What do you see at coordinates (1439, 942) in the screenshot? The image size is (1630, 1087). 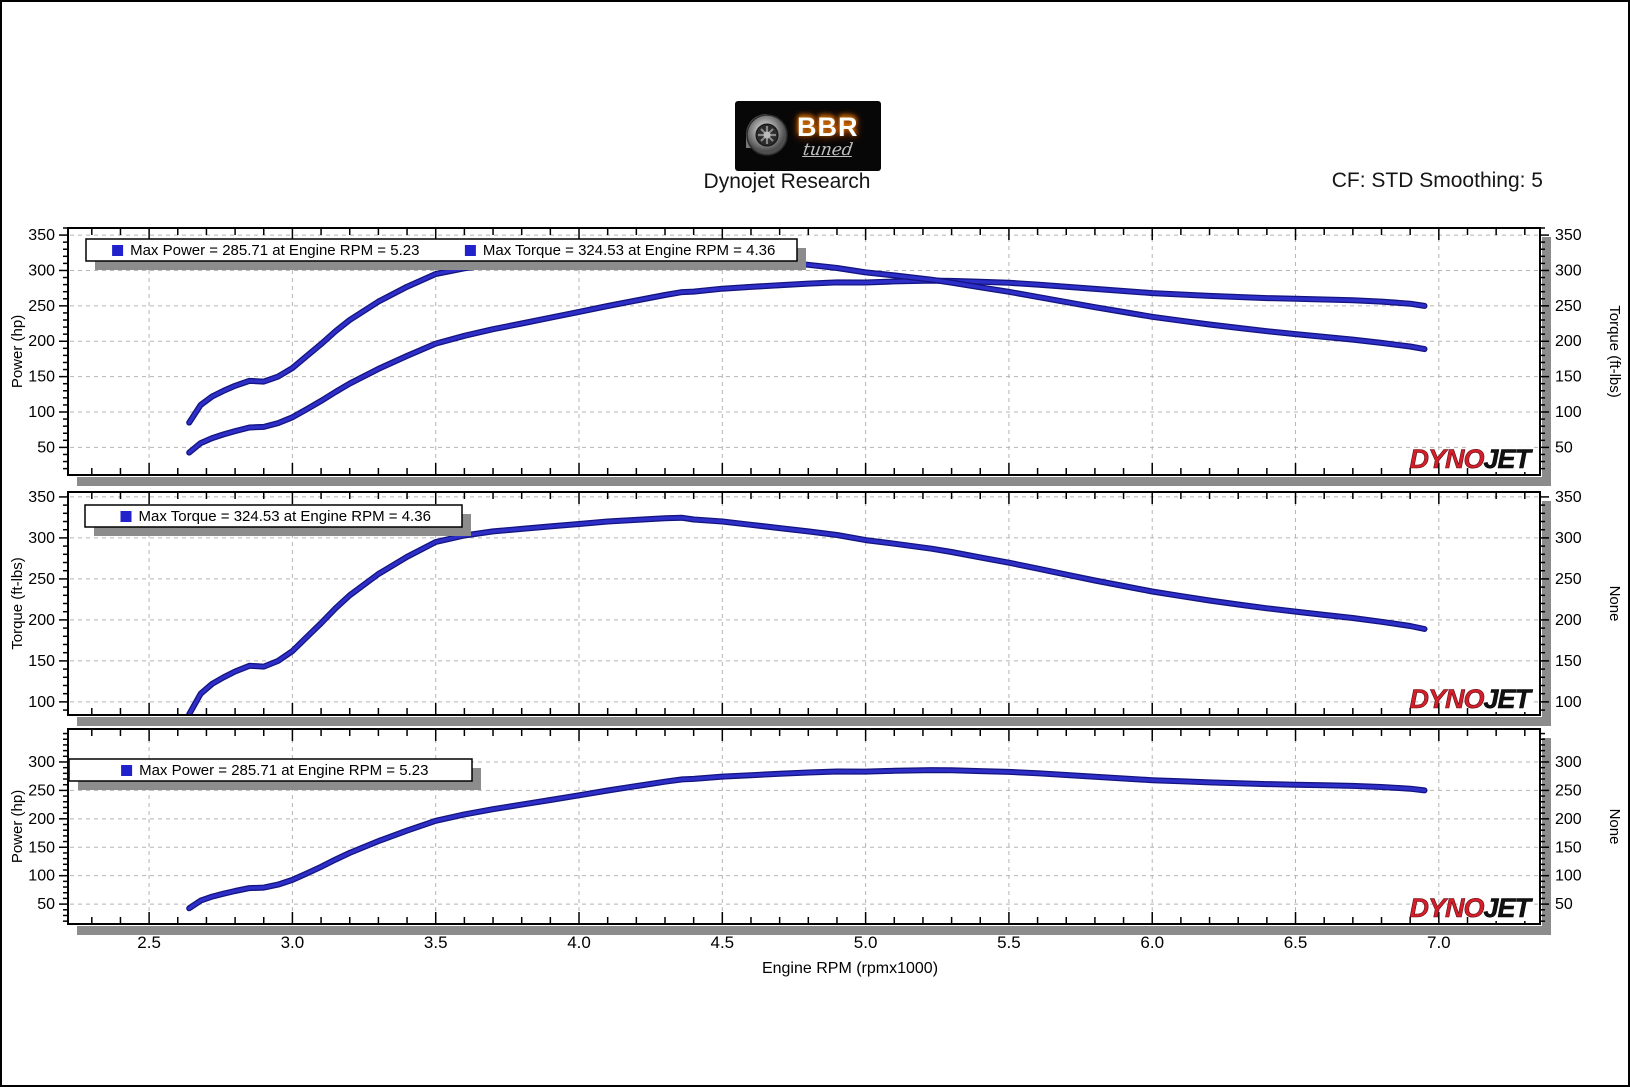 I see `svg-text: 7.0` at bounding box center [1439, 942].